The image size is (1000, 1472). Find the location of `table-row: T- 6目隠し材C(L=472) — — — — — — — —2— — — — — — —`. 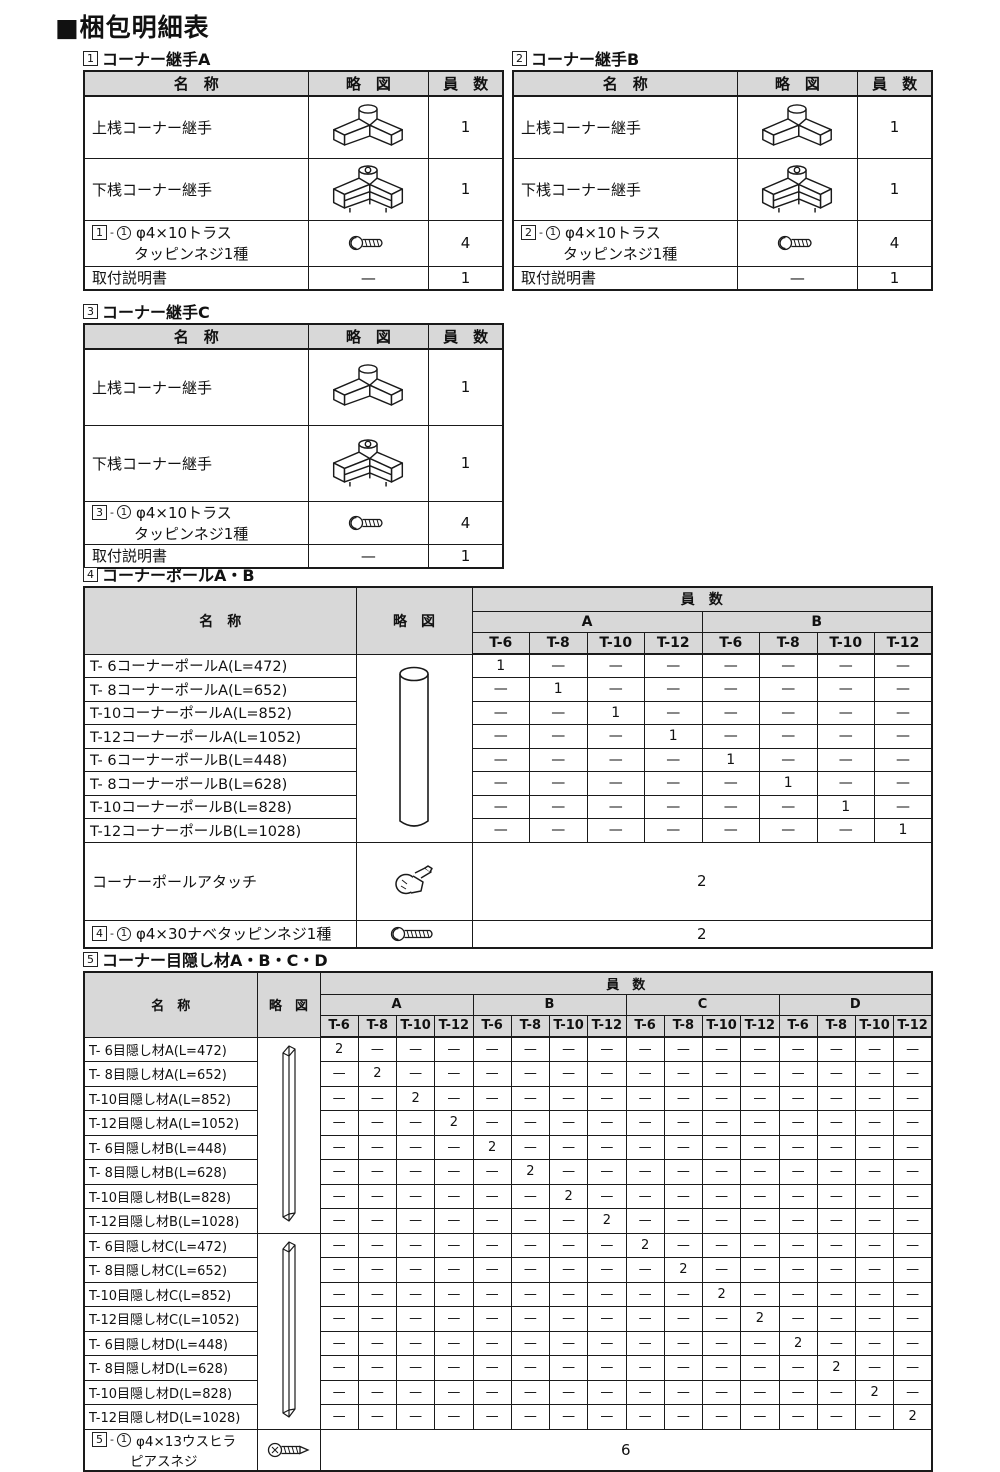

table-row: T- 6目隠し材C(L=472) — — — — — — — —2— — — — — — — is located at coordinates (508, 1331).